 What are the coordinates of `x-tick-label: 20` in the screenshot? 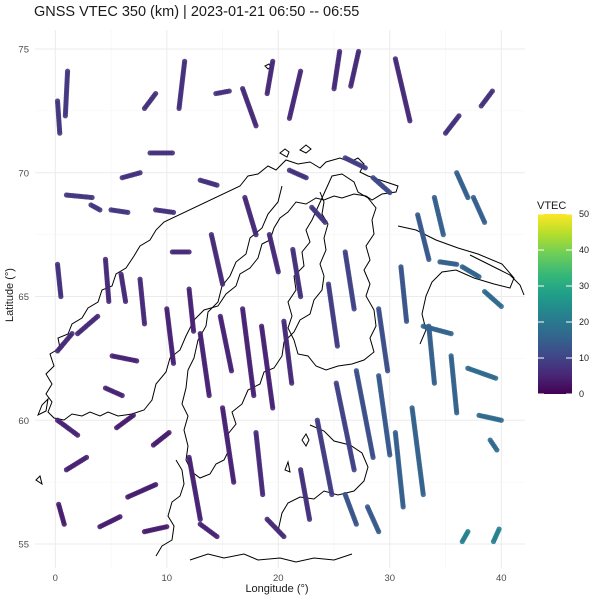 It's located at (278, 578).